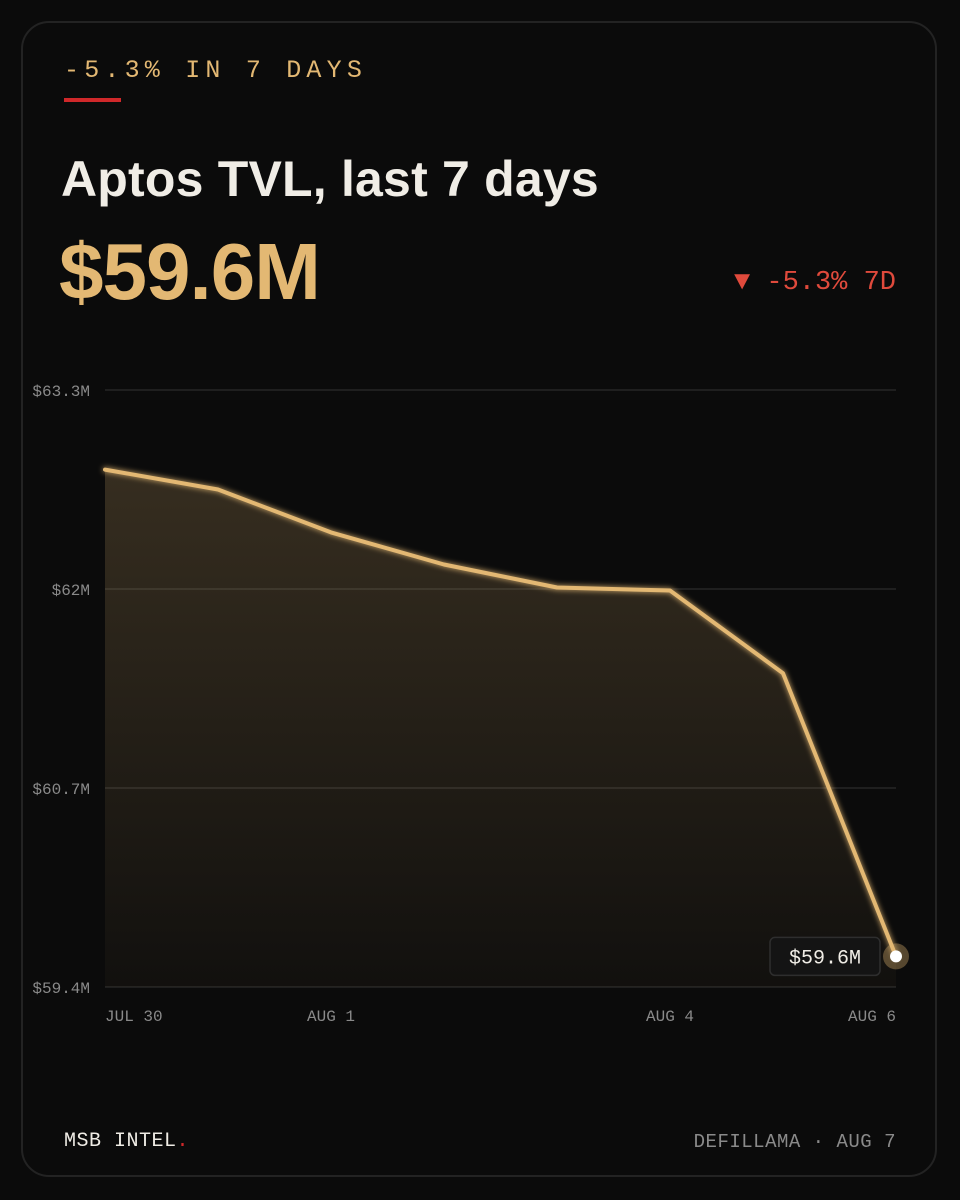 The width and height of the screenshot is (960, 1200). I want to click on y-tick-label: $62M, so click(71, 591).